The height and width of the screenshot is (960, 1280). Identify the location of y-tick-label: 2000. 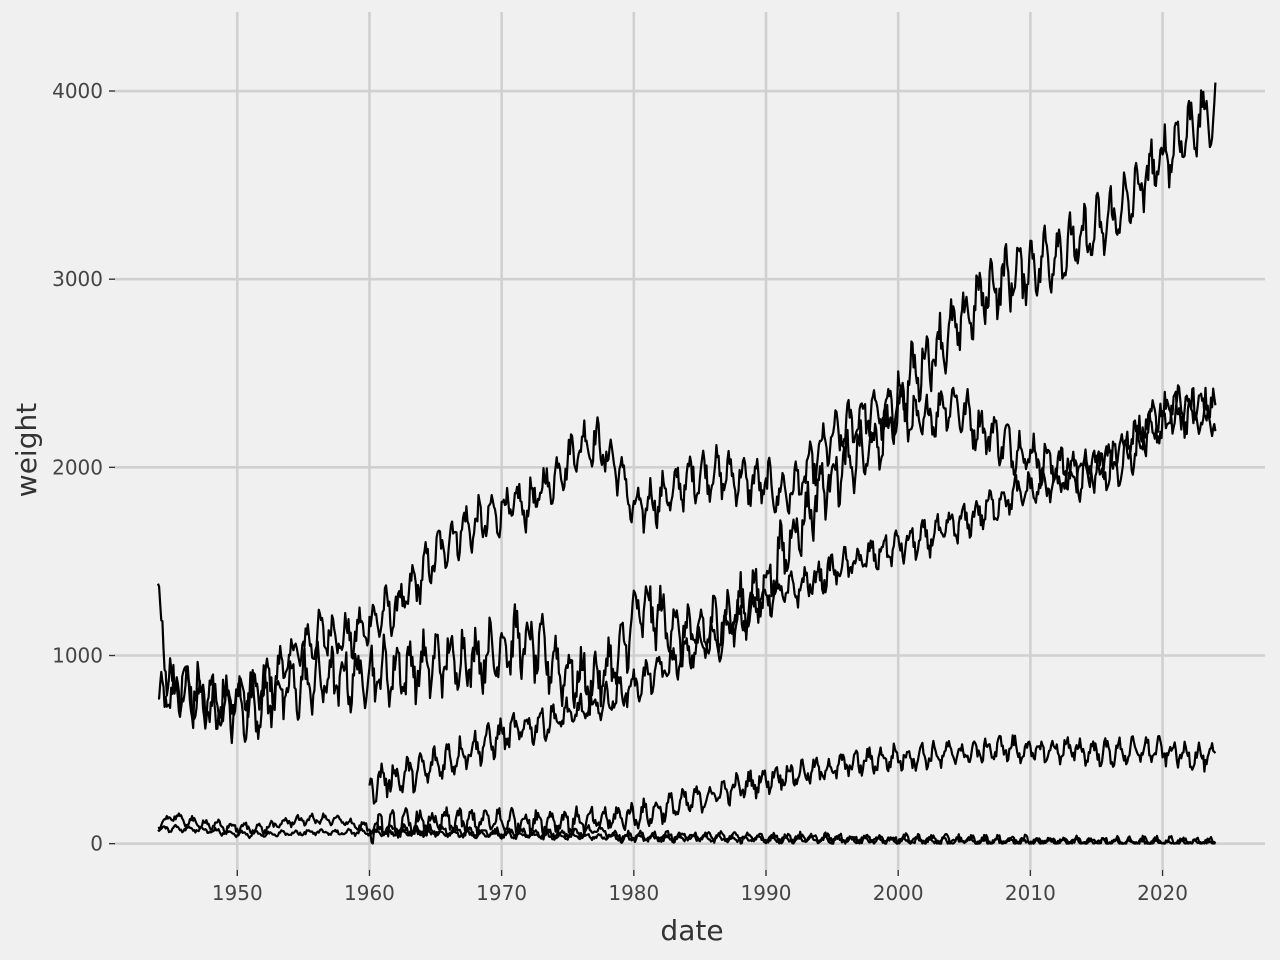
(77, 467).